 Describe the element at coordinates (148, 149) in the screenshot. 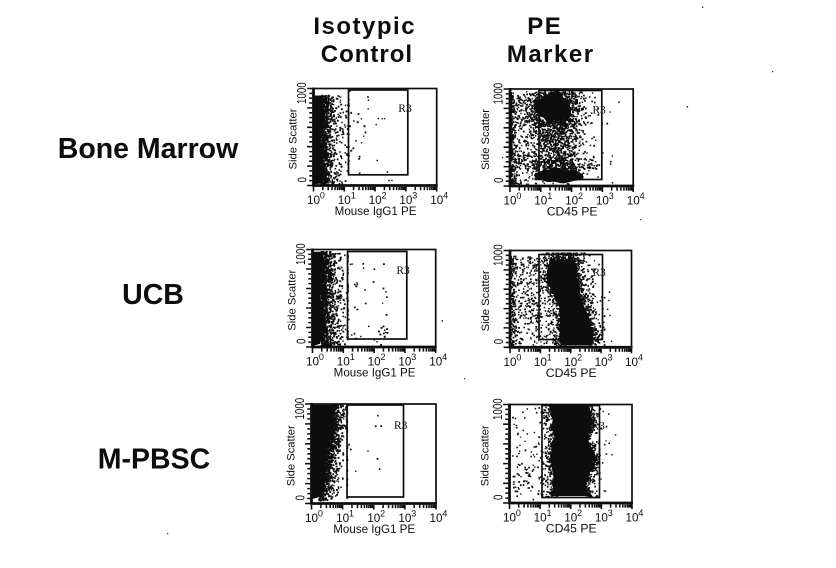

I see `svg-text: Bone Marrow` at that location.